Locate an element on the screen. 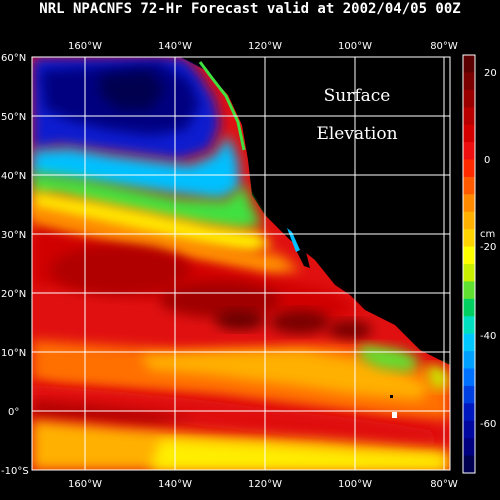 This screenshot has height=500, width=500. lat-labels: 60°N 50°N 40°N 30°N 20°N 10°N 0° -10°S is located at coordinates (15, 265).